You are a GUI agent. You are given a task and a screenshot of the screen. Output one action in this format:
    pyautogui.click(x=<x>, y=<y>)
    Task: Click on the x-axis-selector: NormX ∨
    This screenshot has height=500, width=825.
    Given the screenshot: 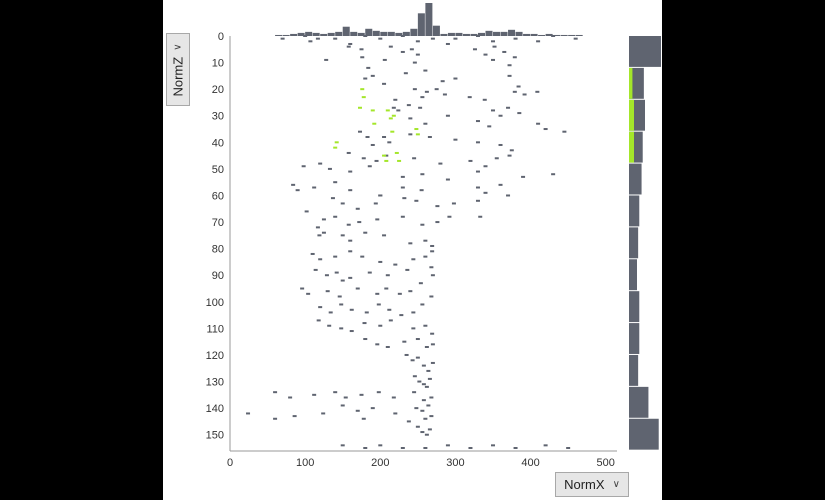 What is the action you would take?
    pyautogui.click(x=592, y=484)
    